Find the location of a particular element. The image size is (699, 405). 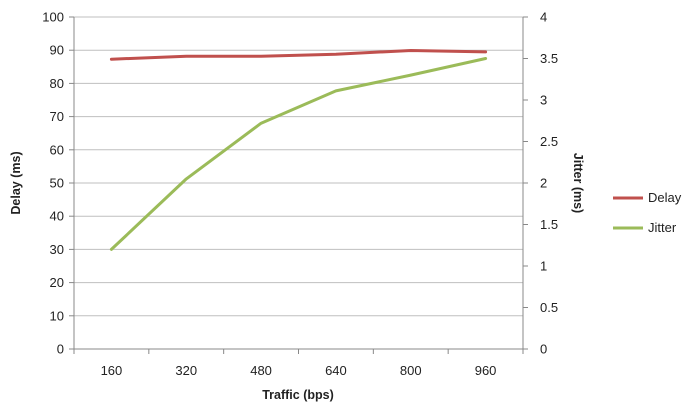

right-axis-tick-label: 3 is located at coordinates (543, 100).